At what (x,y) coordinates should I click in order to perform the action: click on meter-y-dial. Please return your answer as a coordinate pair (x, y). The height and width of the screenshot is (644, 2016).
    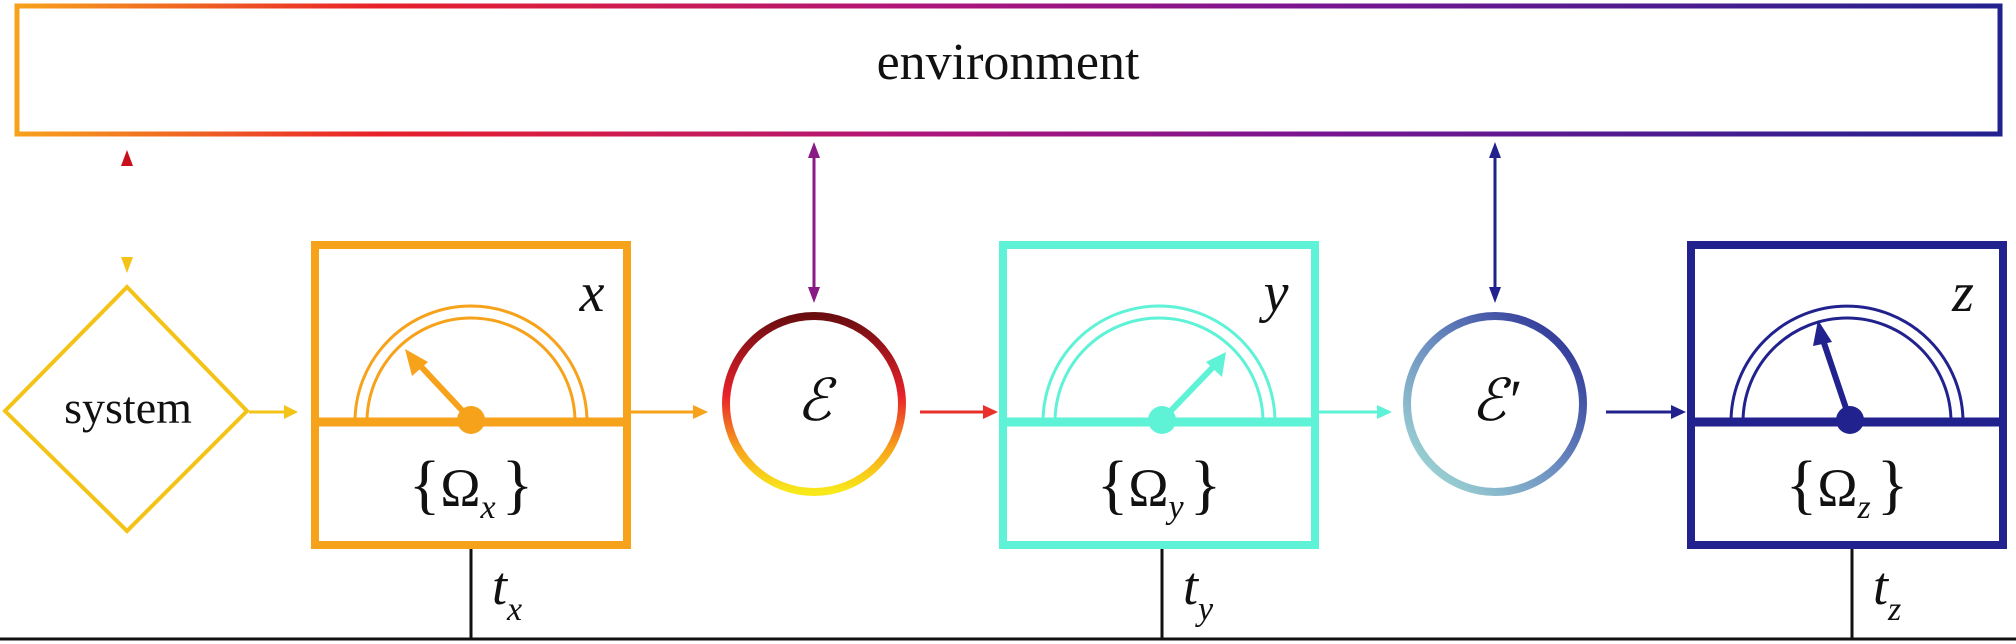
    Looking at the image, I should click on (1159, 363).